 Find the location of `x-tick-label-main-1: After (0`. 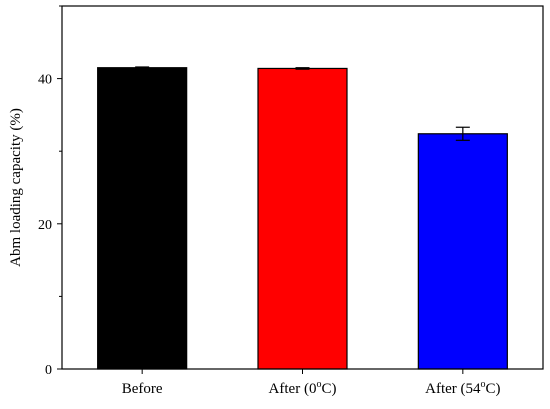

x-tick-label-main-1: After (0 is located at coordinates (293, 389).